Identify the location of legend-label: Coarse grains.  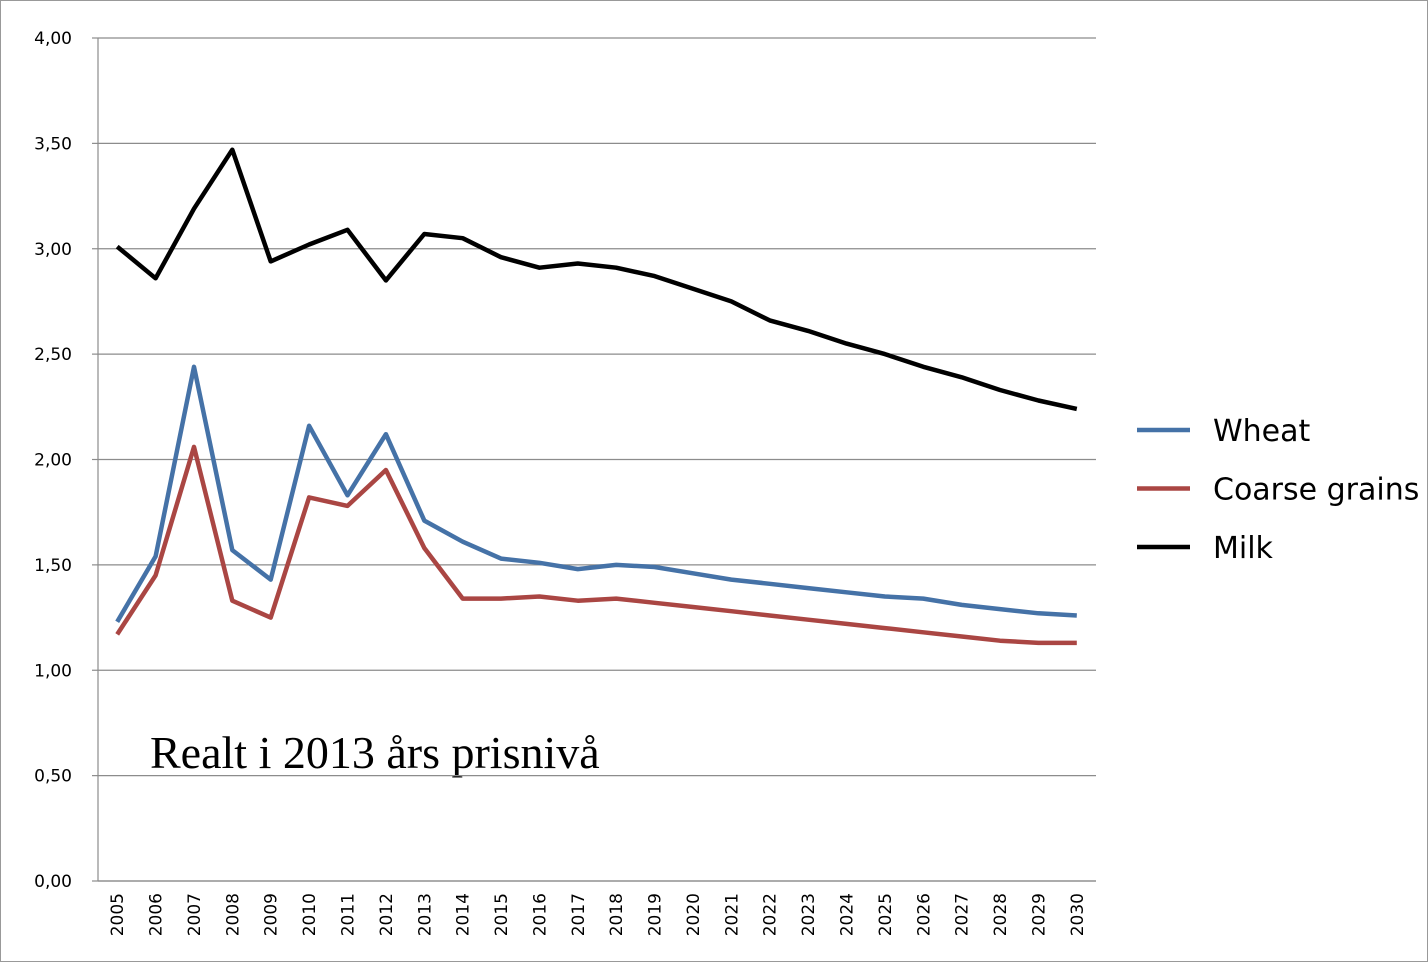
(1316, 490).